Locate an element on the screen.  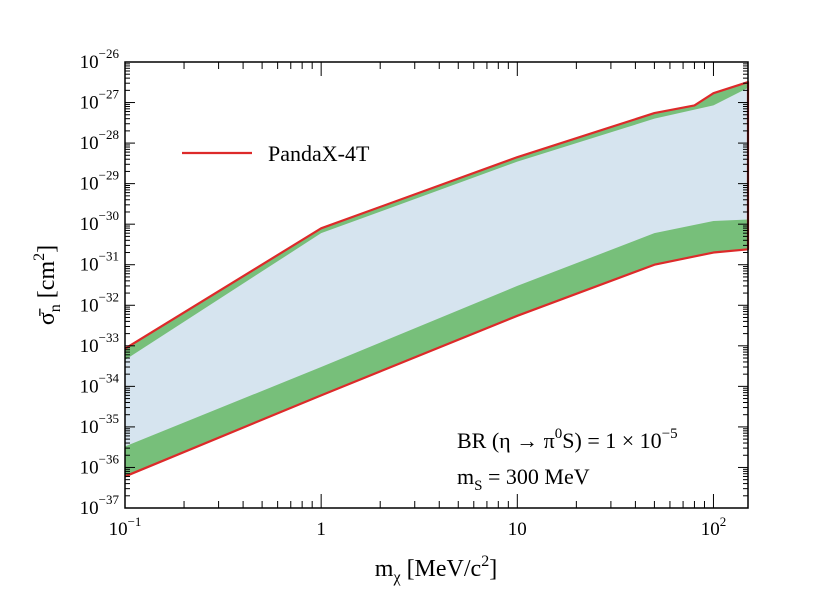
x-tick-label: 10² is located at coordinates (714, 527).